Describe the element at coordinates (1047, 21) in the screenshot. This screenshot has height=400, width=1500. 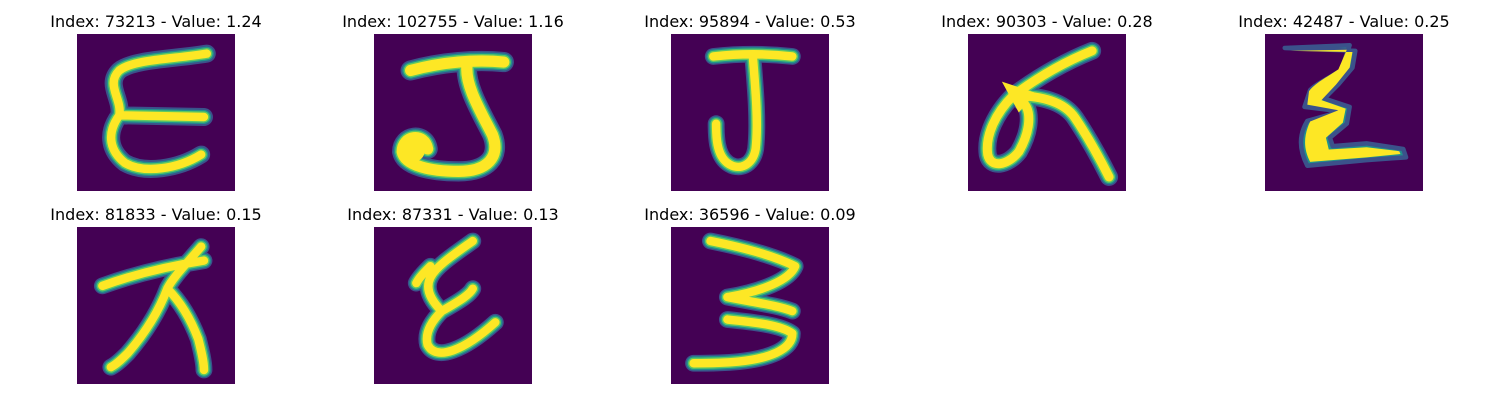
I see `panel-title: Index: 90303 - Value: 0.28` at that location.